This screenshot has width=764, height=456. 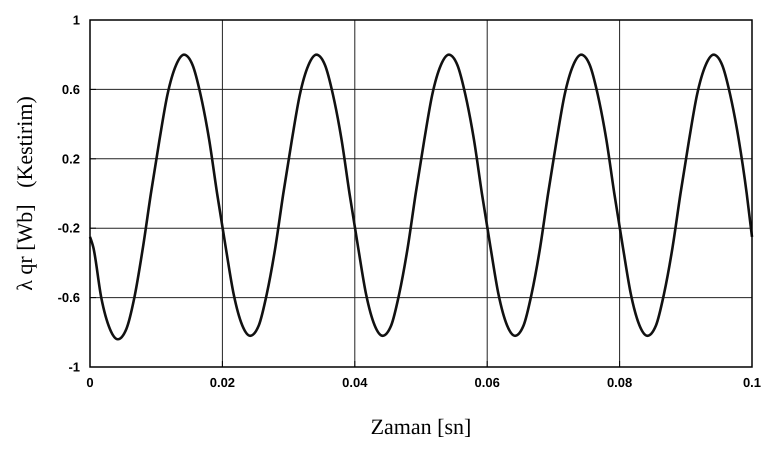 I want to click on y-tick-label: 0.2, so click(x=71, y=158).